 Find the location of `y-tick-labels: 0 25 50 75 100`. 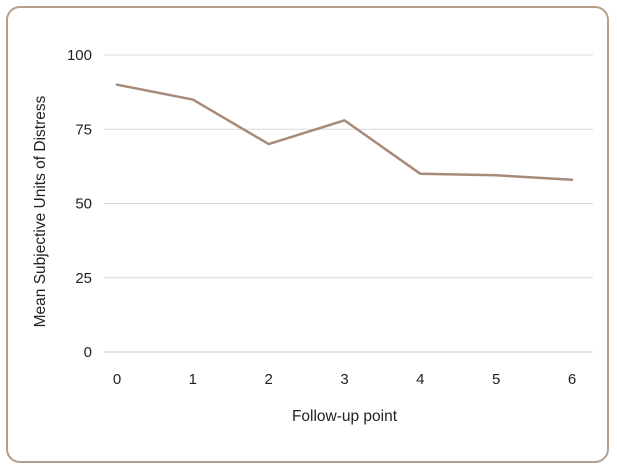

y-tick-labels: 0 25 50 75 100 is located at coordinates (79, 204).